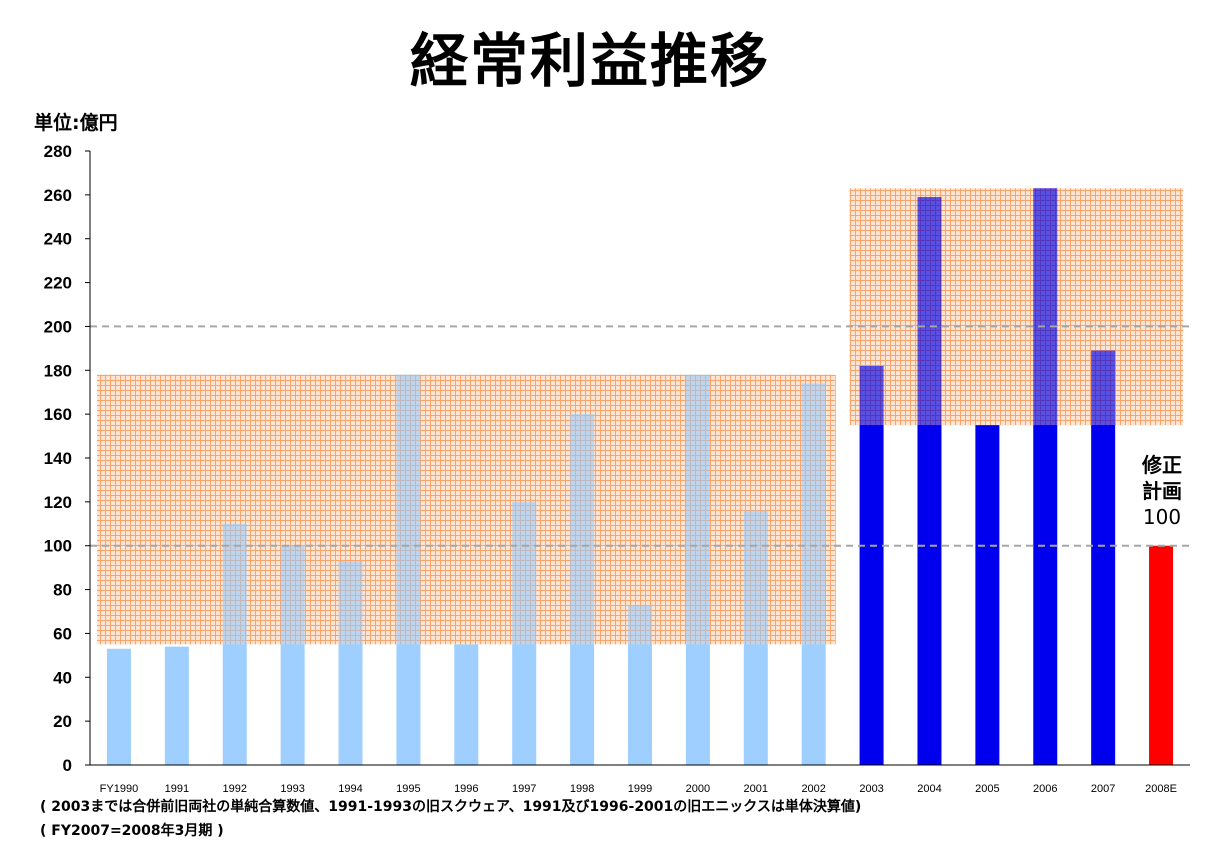 The width and height of the screenshot is (1231, 847). I want to click on x-tick-label-2005: 2005, so click(987, 789).